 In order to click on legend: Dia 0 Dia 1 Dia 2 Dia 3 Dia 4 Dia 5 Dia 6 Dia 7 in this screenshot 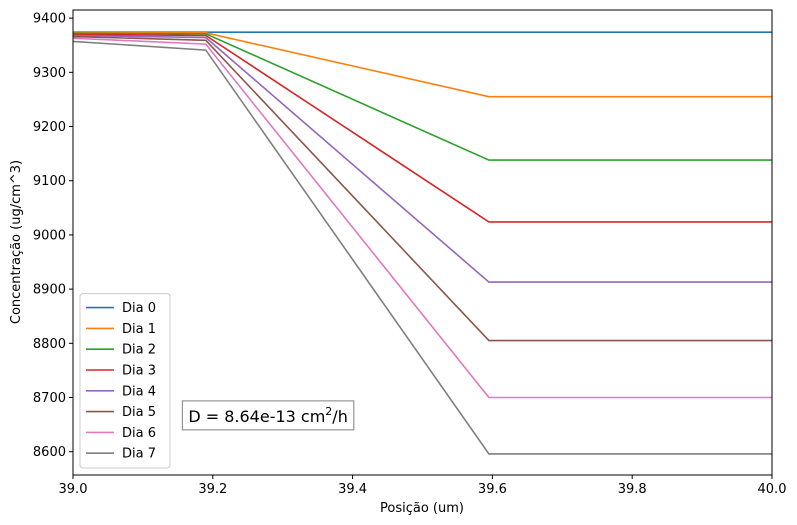, I will do `click(125, 381)`.